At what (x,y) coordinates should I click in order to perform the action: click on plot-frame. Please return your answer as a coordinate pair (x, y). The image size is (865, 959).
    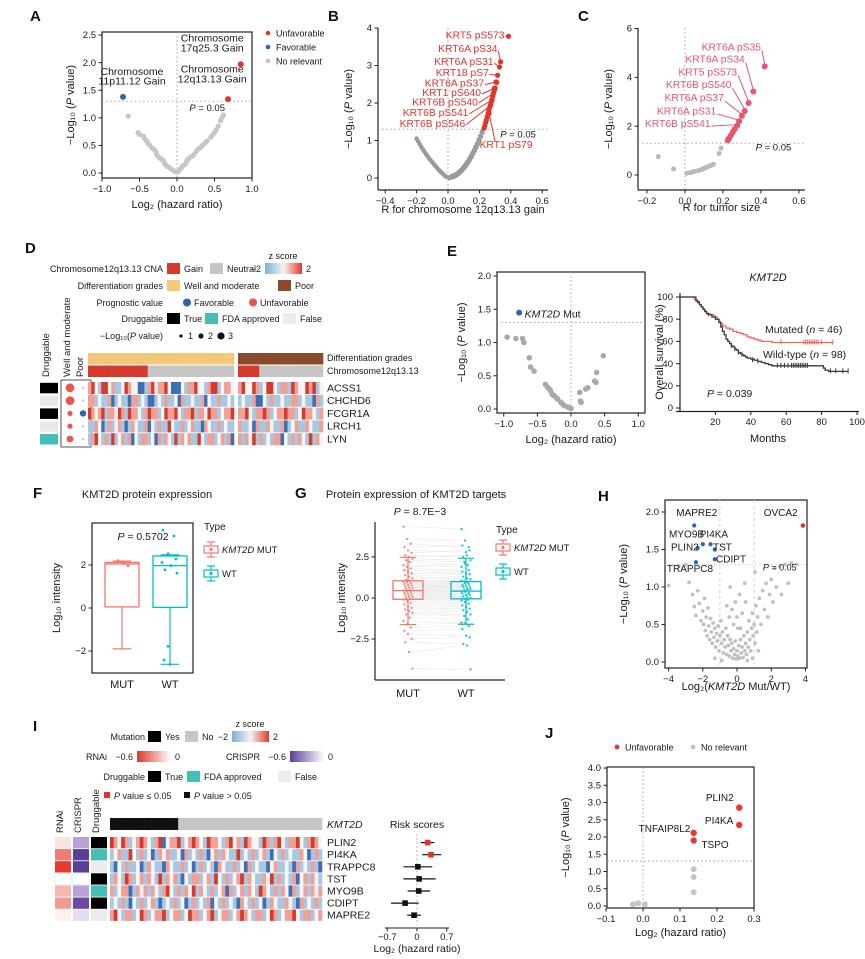
    Looking at the image, I should click on (736, 584).